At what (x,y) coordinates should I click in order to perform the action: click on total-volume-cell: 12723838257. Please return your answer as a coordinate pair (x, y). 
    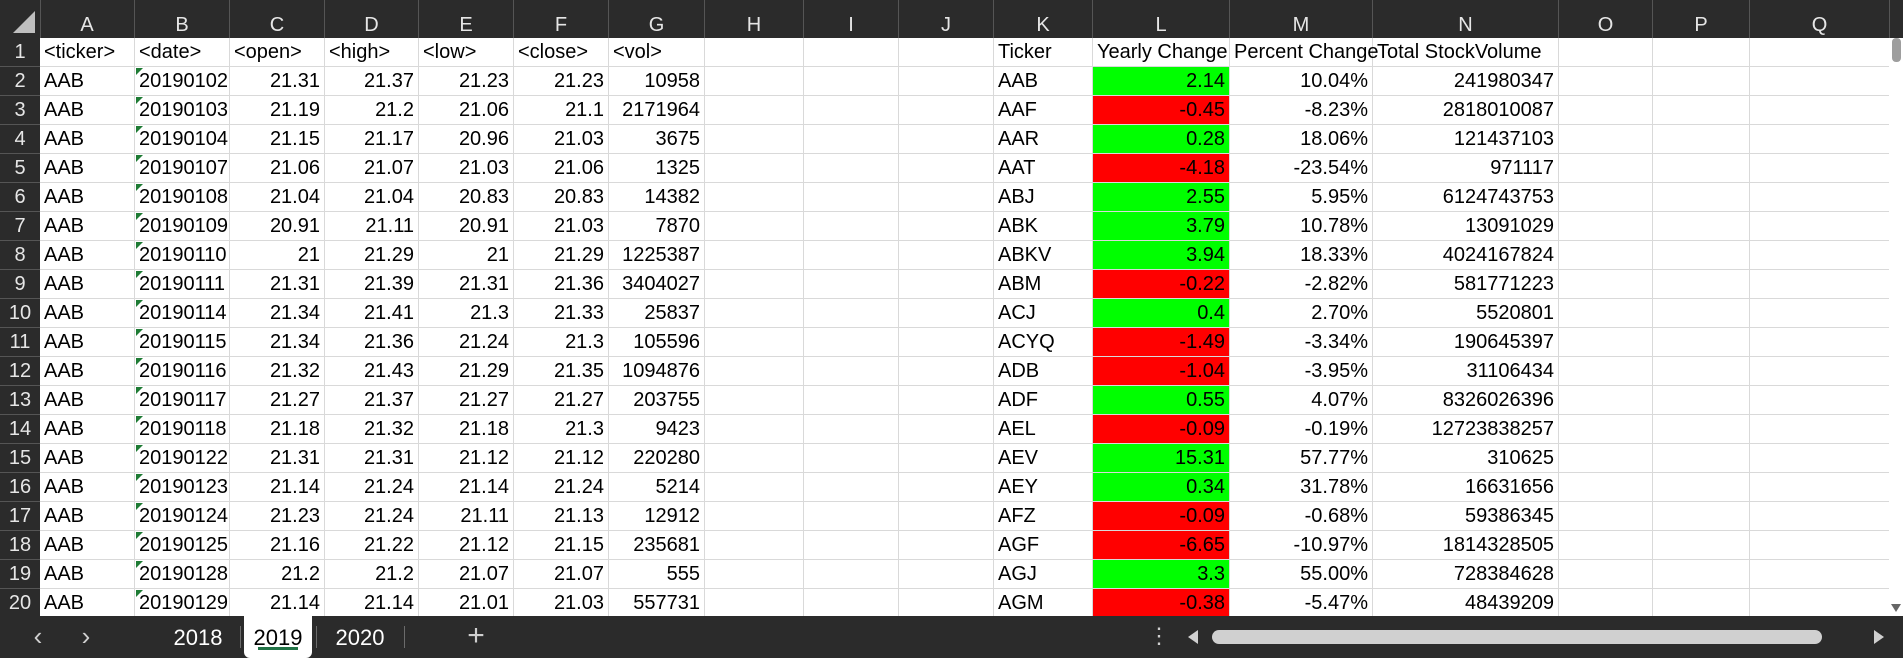
    Looking at the image, I should click on (1466, 429).